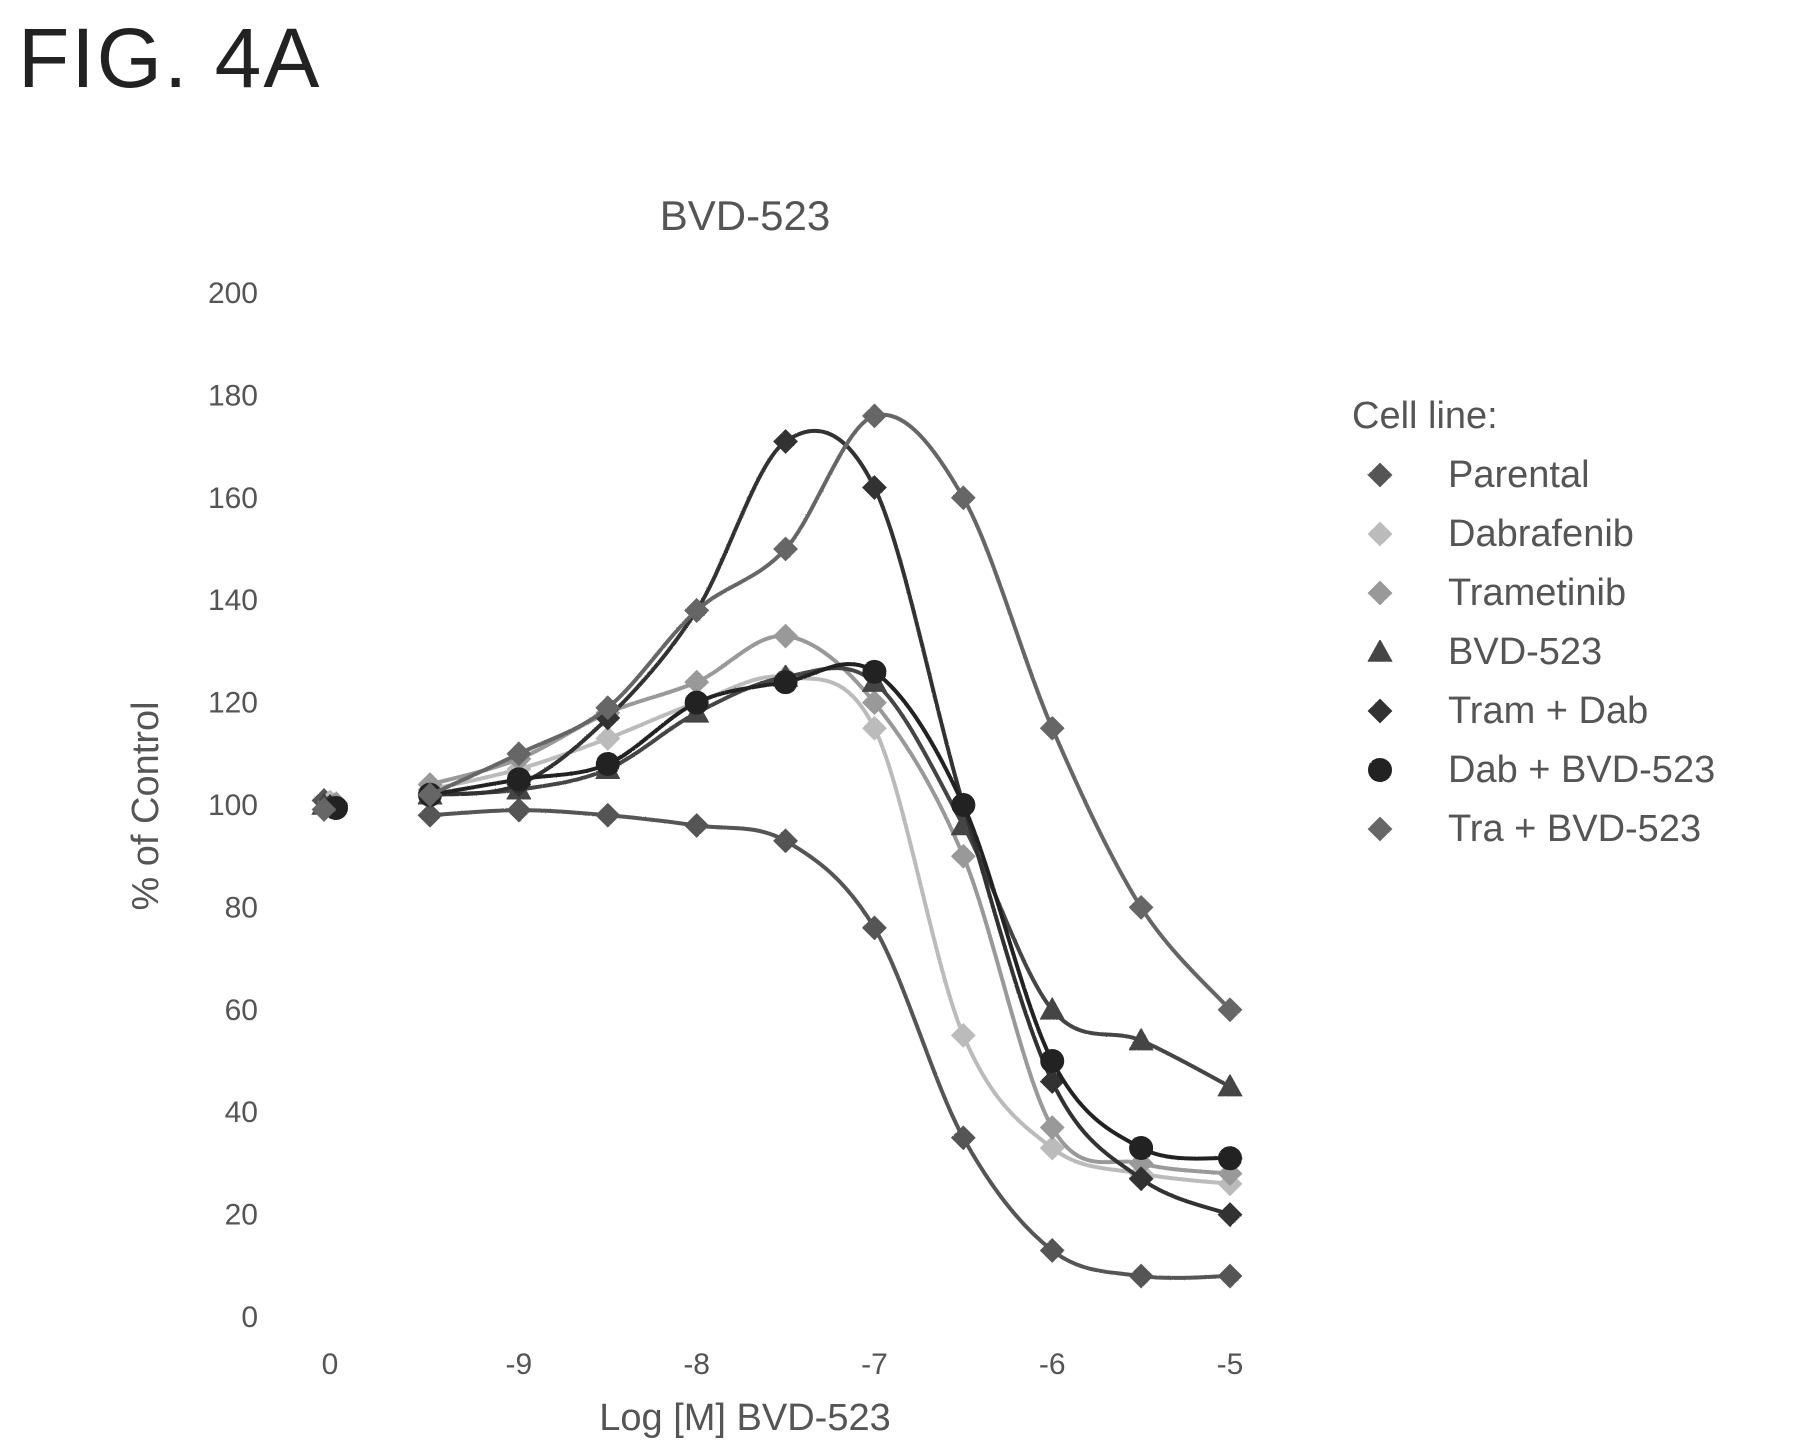  Describe the element at coordinates (233, 805) in the screenshot. I see `y-tick-label: 100` at that location.